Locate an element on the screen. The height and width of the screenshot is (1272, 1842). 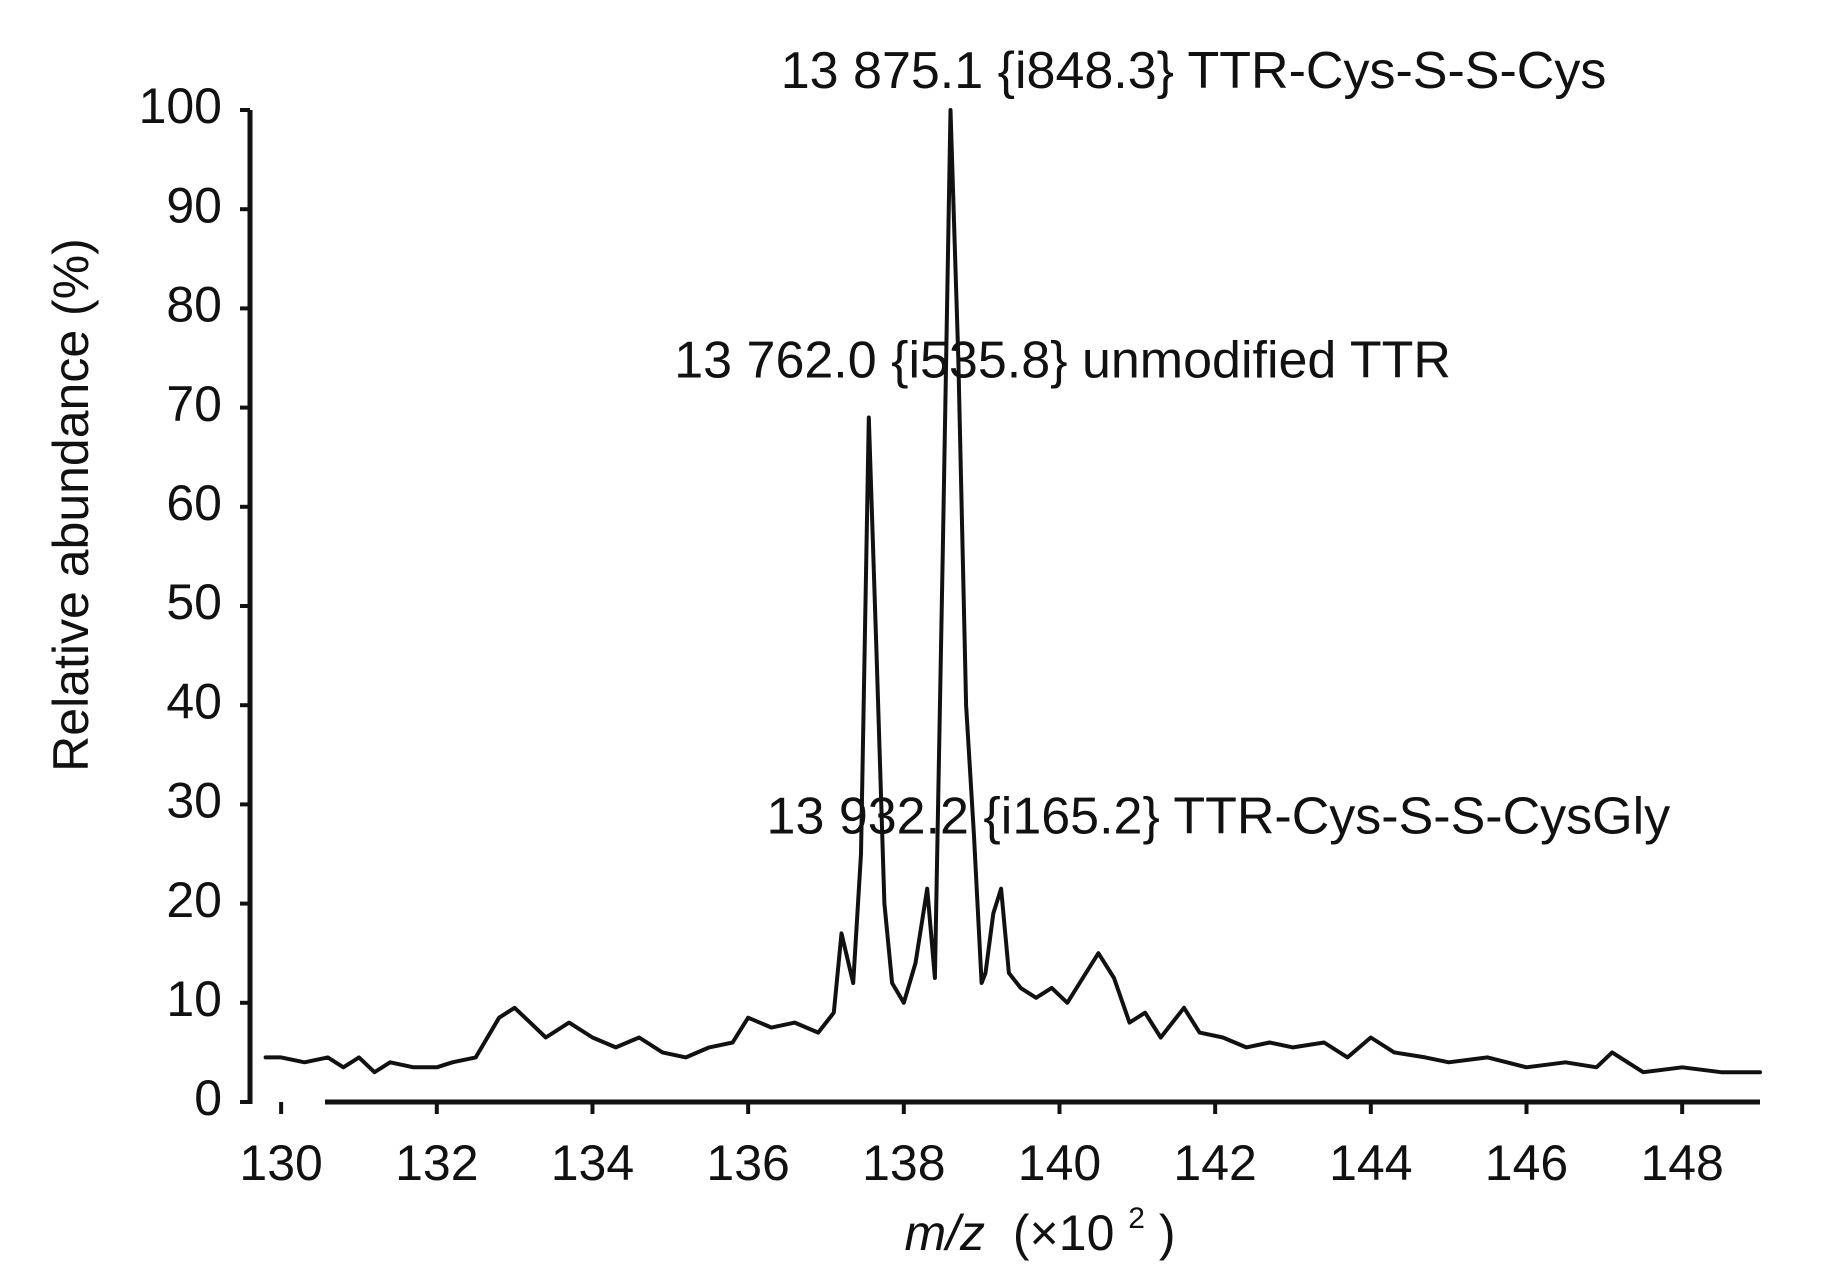
y-axis: 0 10 20 30 40 50 60 70 80 90 100 is located at coordinates (196, 602).